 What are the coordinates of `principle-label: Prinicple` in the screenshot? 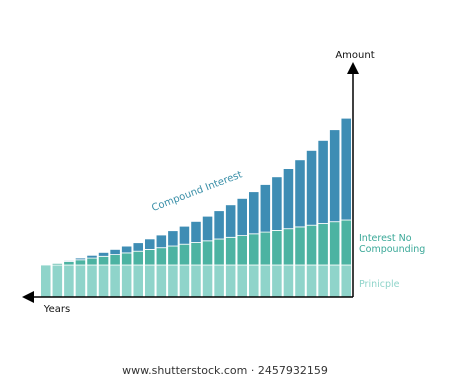 It's located at (379, 284).